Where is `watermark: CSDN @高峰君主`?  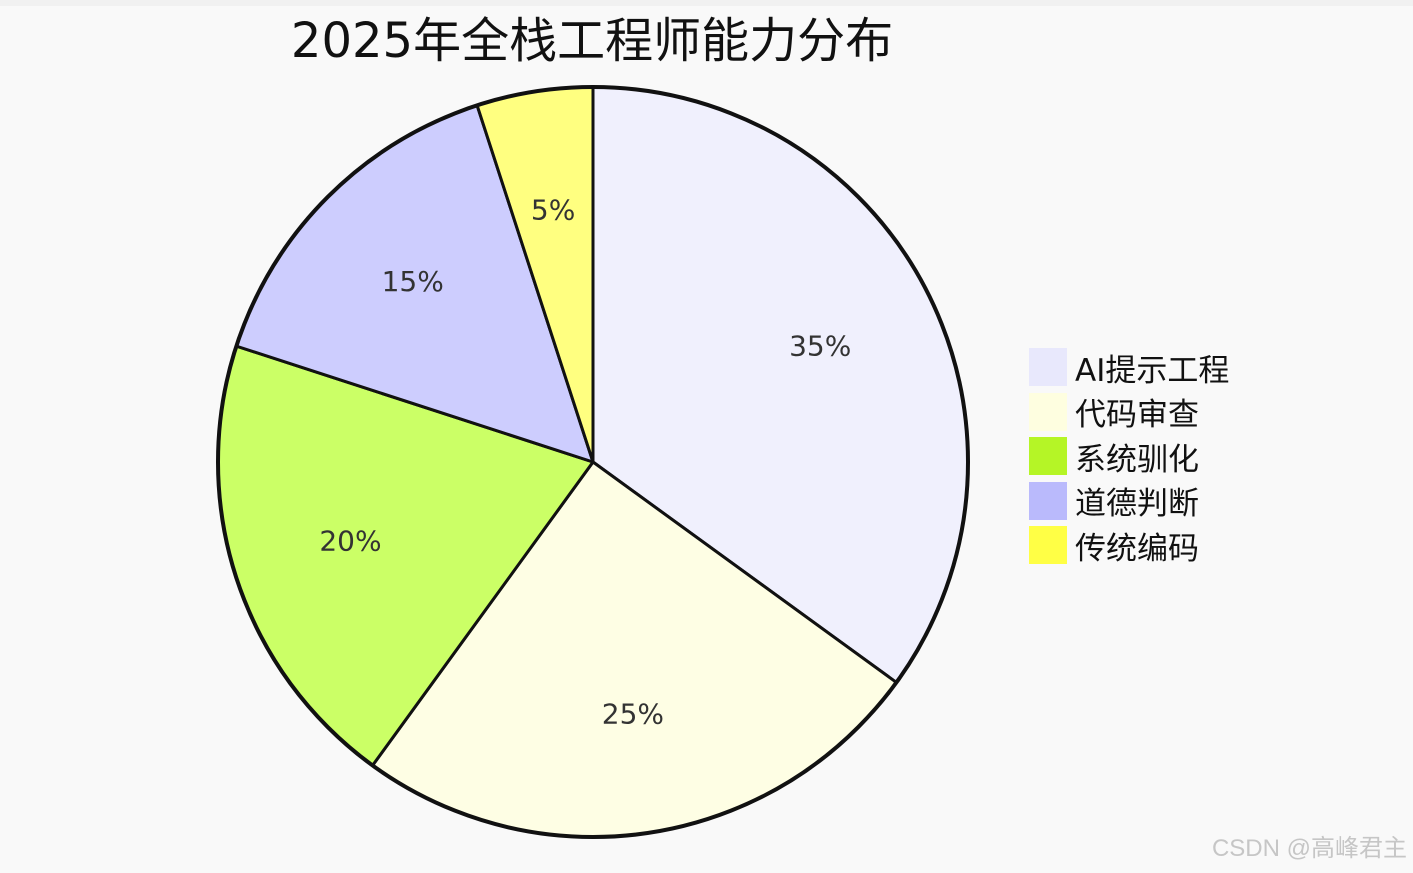
watermark: CSDN @高峰君主 is located at coordinates (1309, 848).